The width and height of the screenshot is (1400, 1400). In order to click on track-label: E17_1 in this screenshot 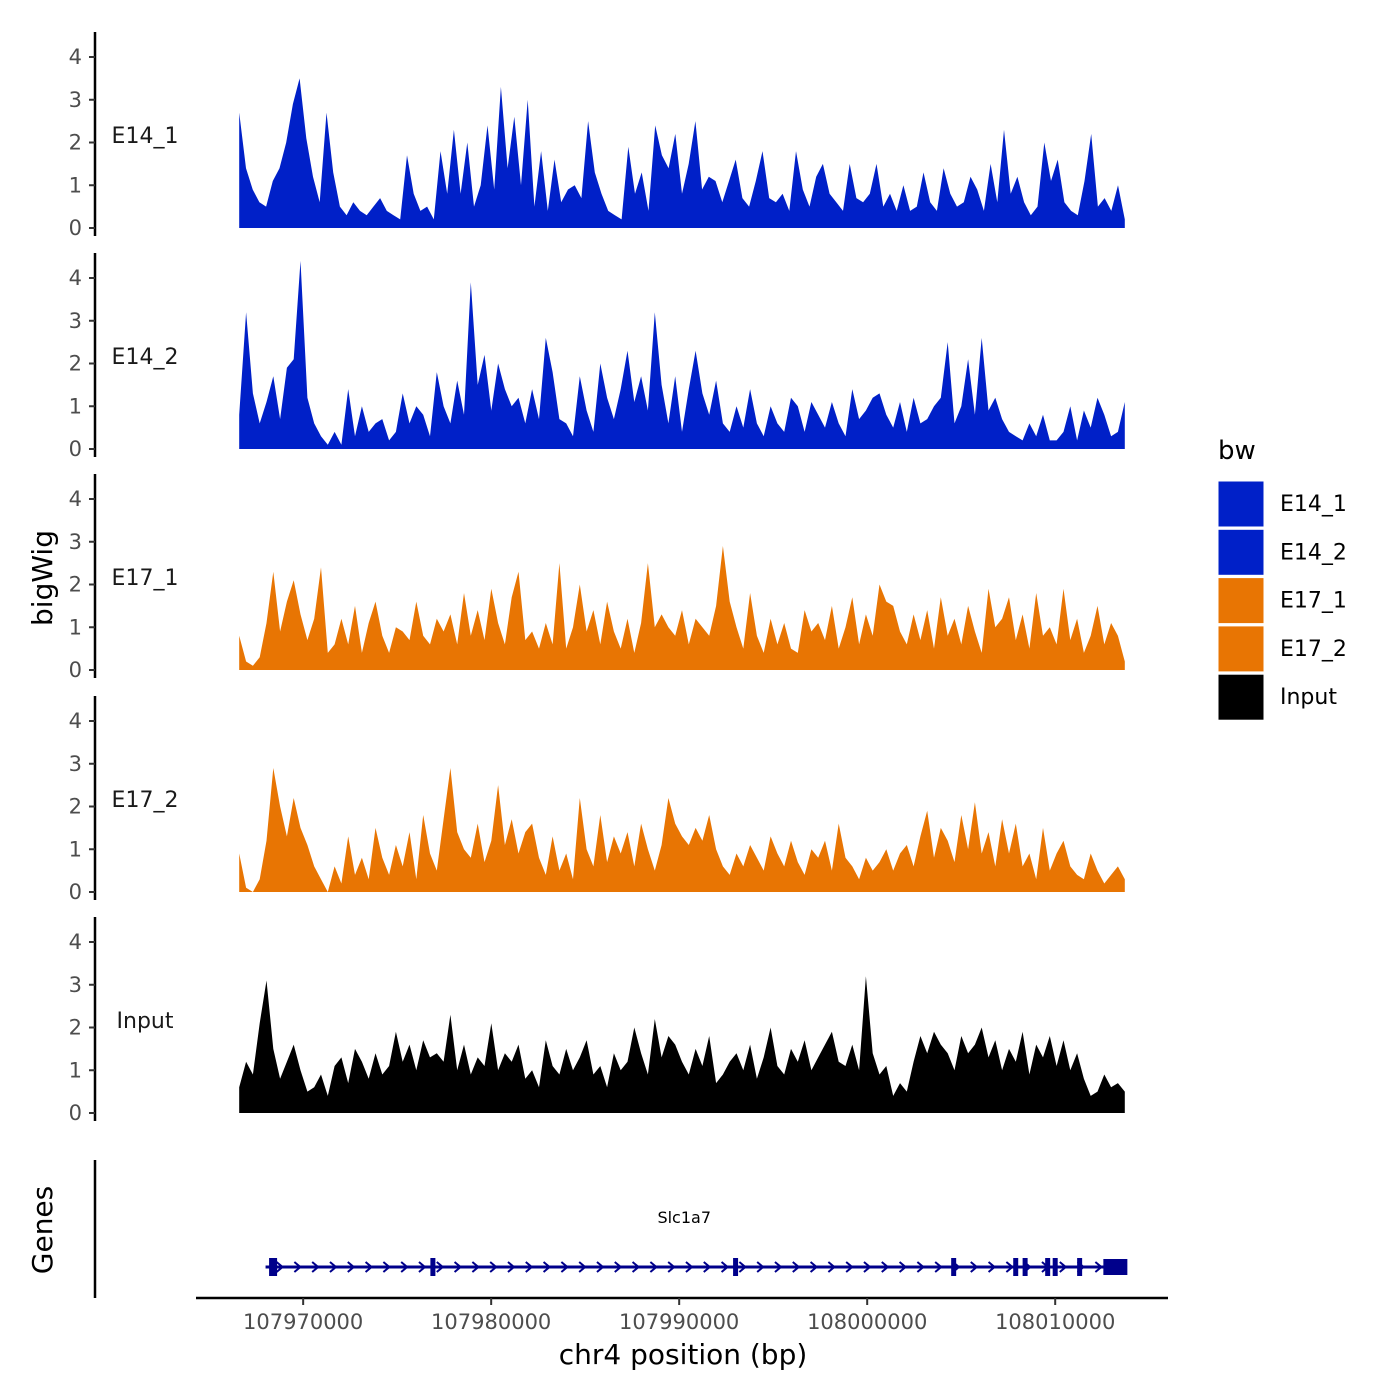, I will do `click(145, 578)`.